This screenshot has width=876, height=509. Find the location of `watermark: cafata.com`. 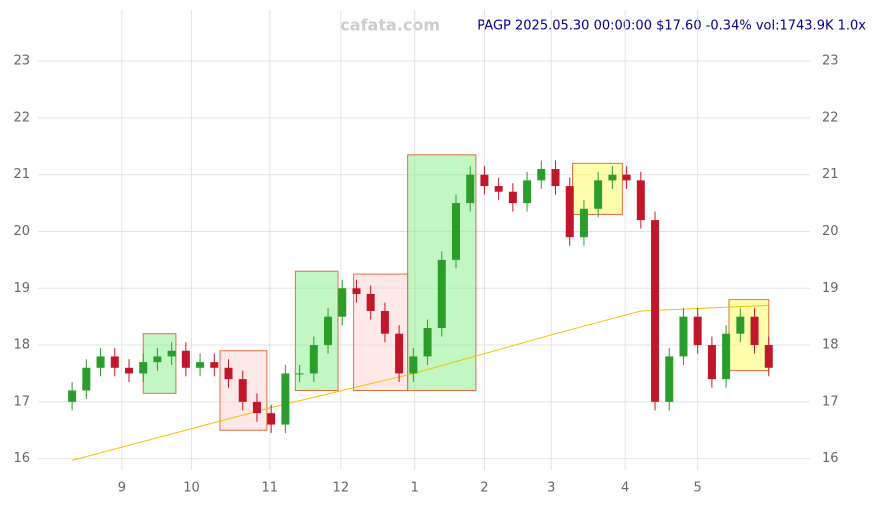

watermark: cafata.com is located at coordinates (390, 25).